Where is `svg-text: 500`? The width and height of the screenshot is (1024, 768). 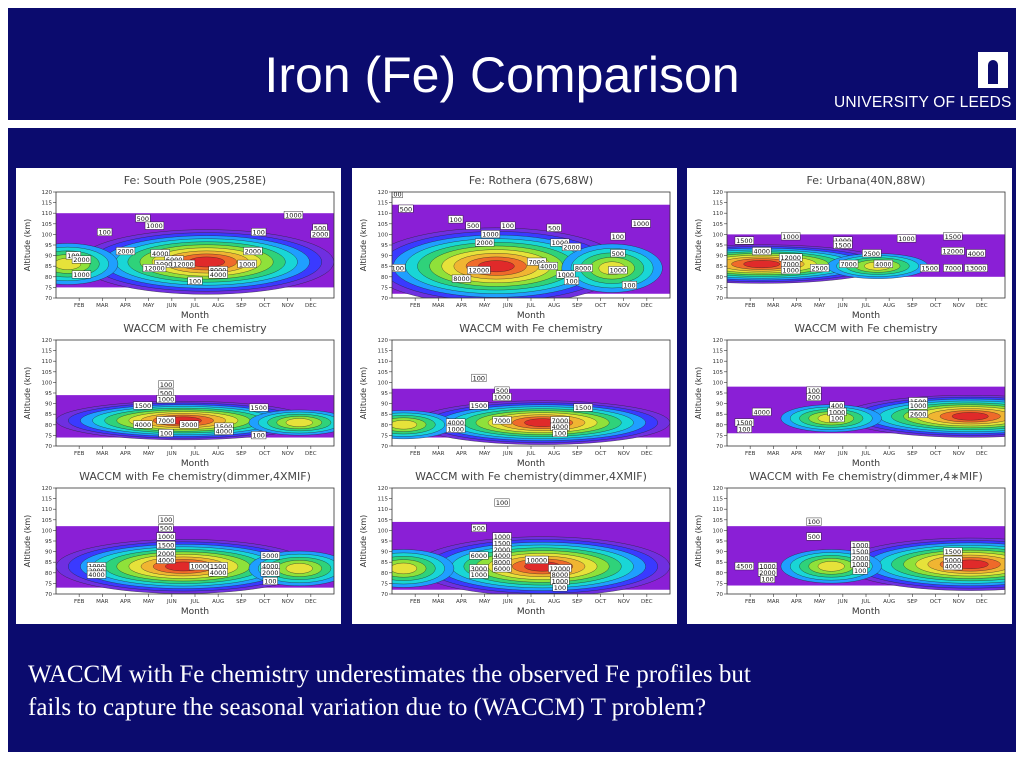 svg-text: 500 is located at coordinates (502, 391).